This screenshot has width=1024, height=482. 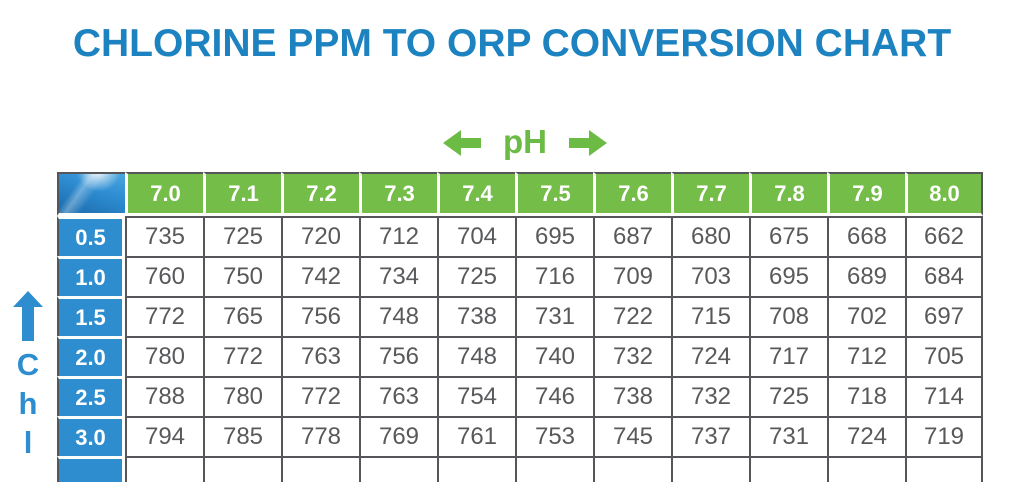 I want to click on orp-value-cell: 765, so click(x=242, y=316).